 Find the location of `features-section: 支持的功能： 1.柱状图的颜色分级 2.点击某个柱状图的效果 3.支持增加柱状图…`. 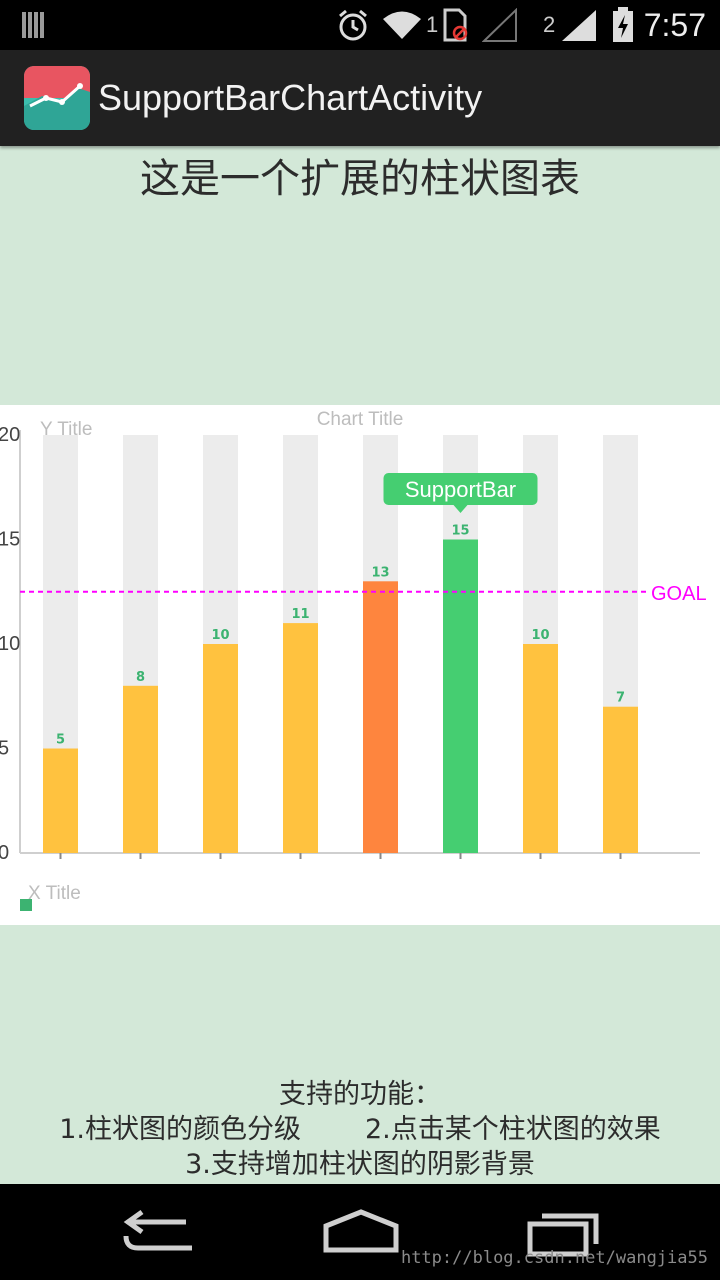

features-section: 支持的功能： 1.柱状图的颜色分级 2.点击某个柱状图的效果 3.支持增加柱状图… is located at coordinates (360, 1129).